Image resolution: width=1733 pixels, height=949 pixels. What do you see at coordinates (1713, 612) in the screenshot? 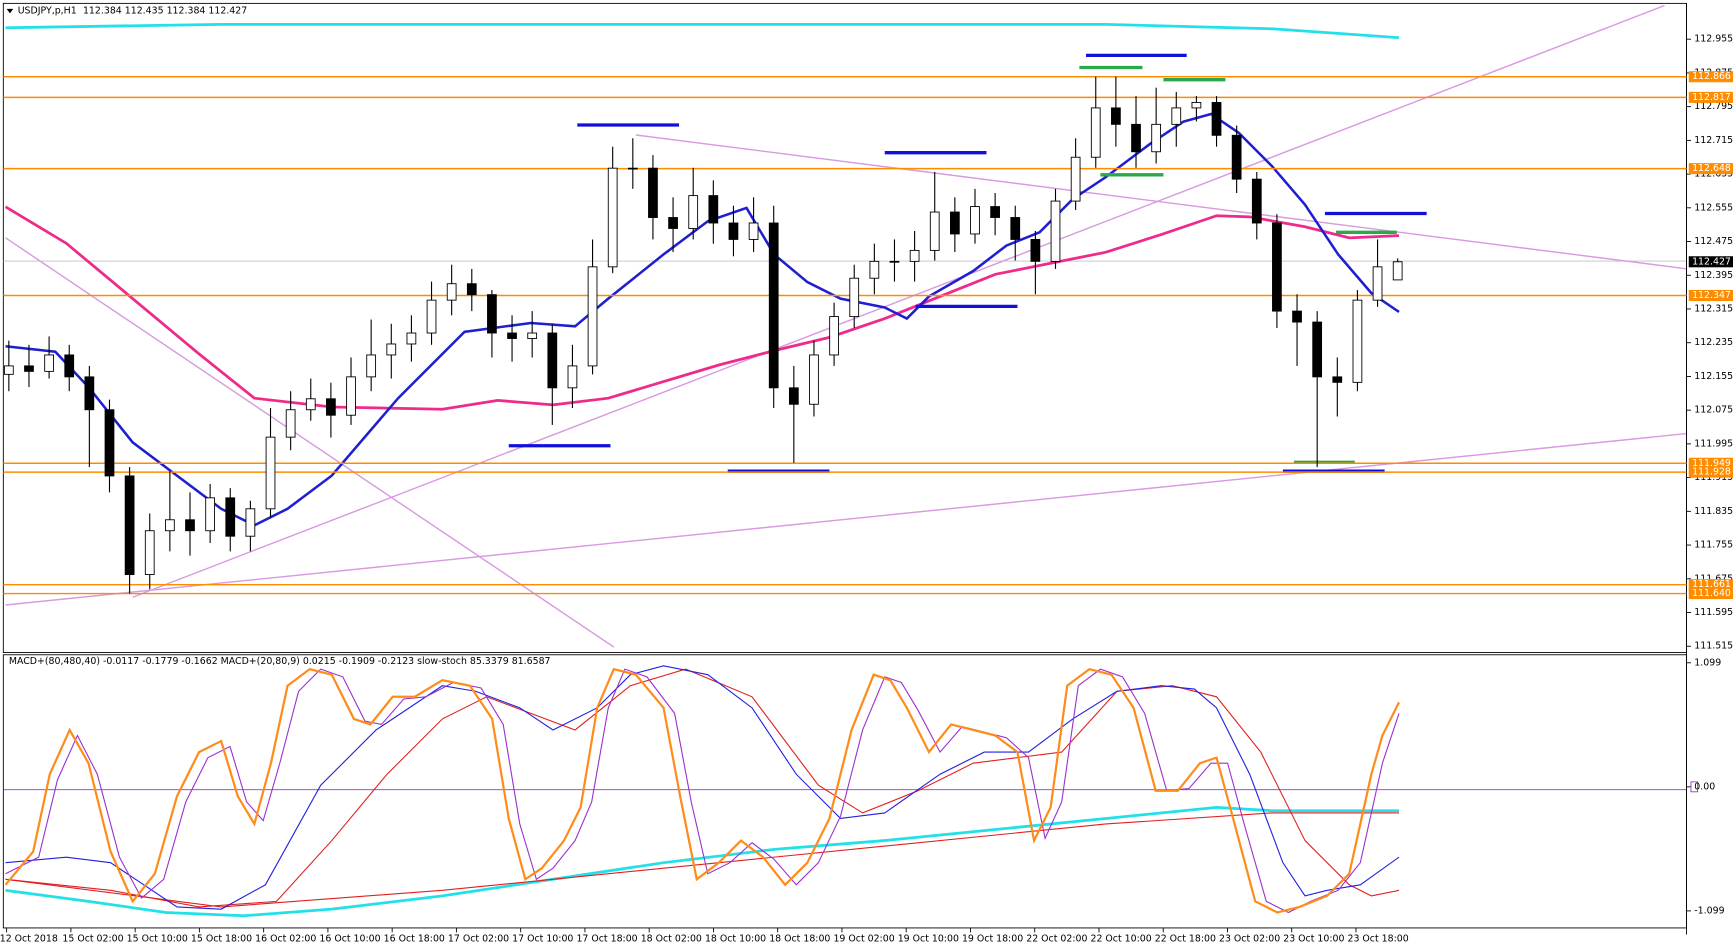
I see `y-tick-label: 111.595` at bounding box center [1713, 612].